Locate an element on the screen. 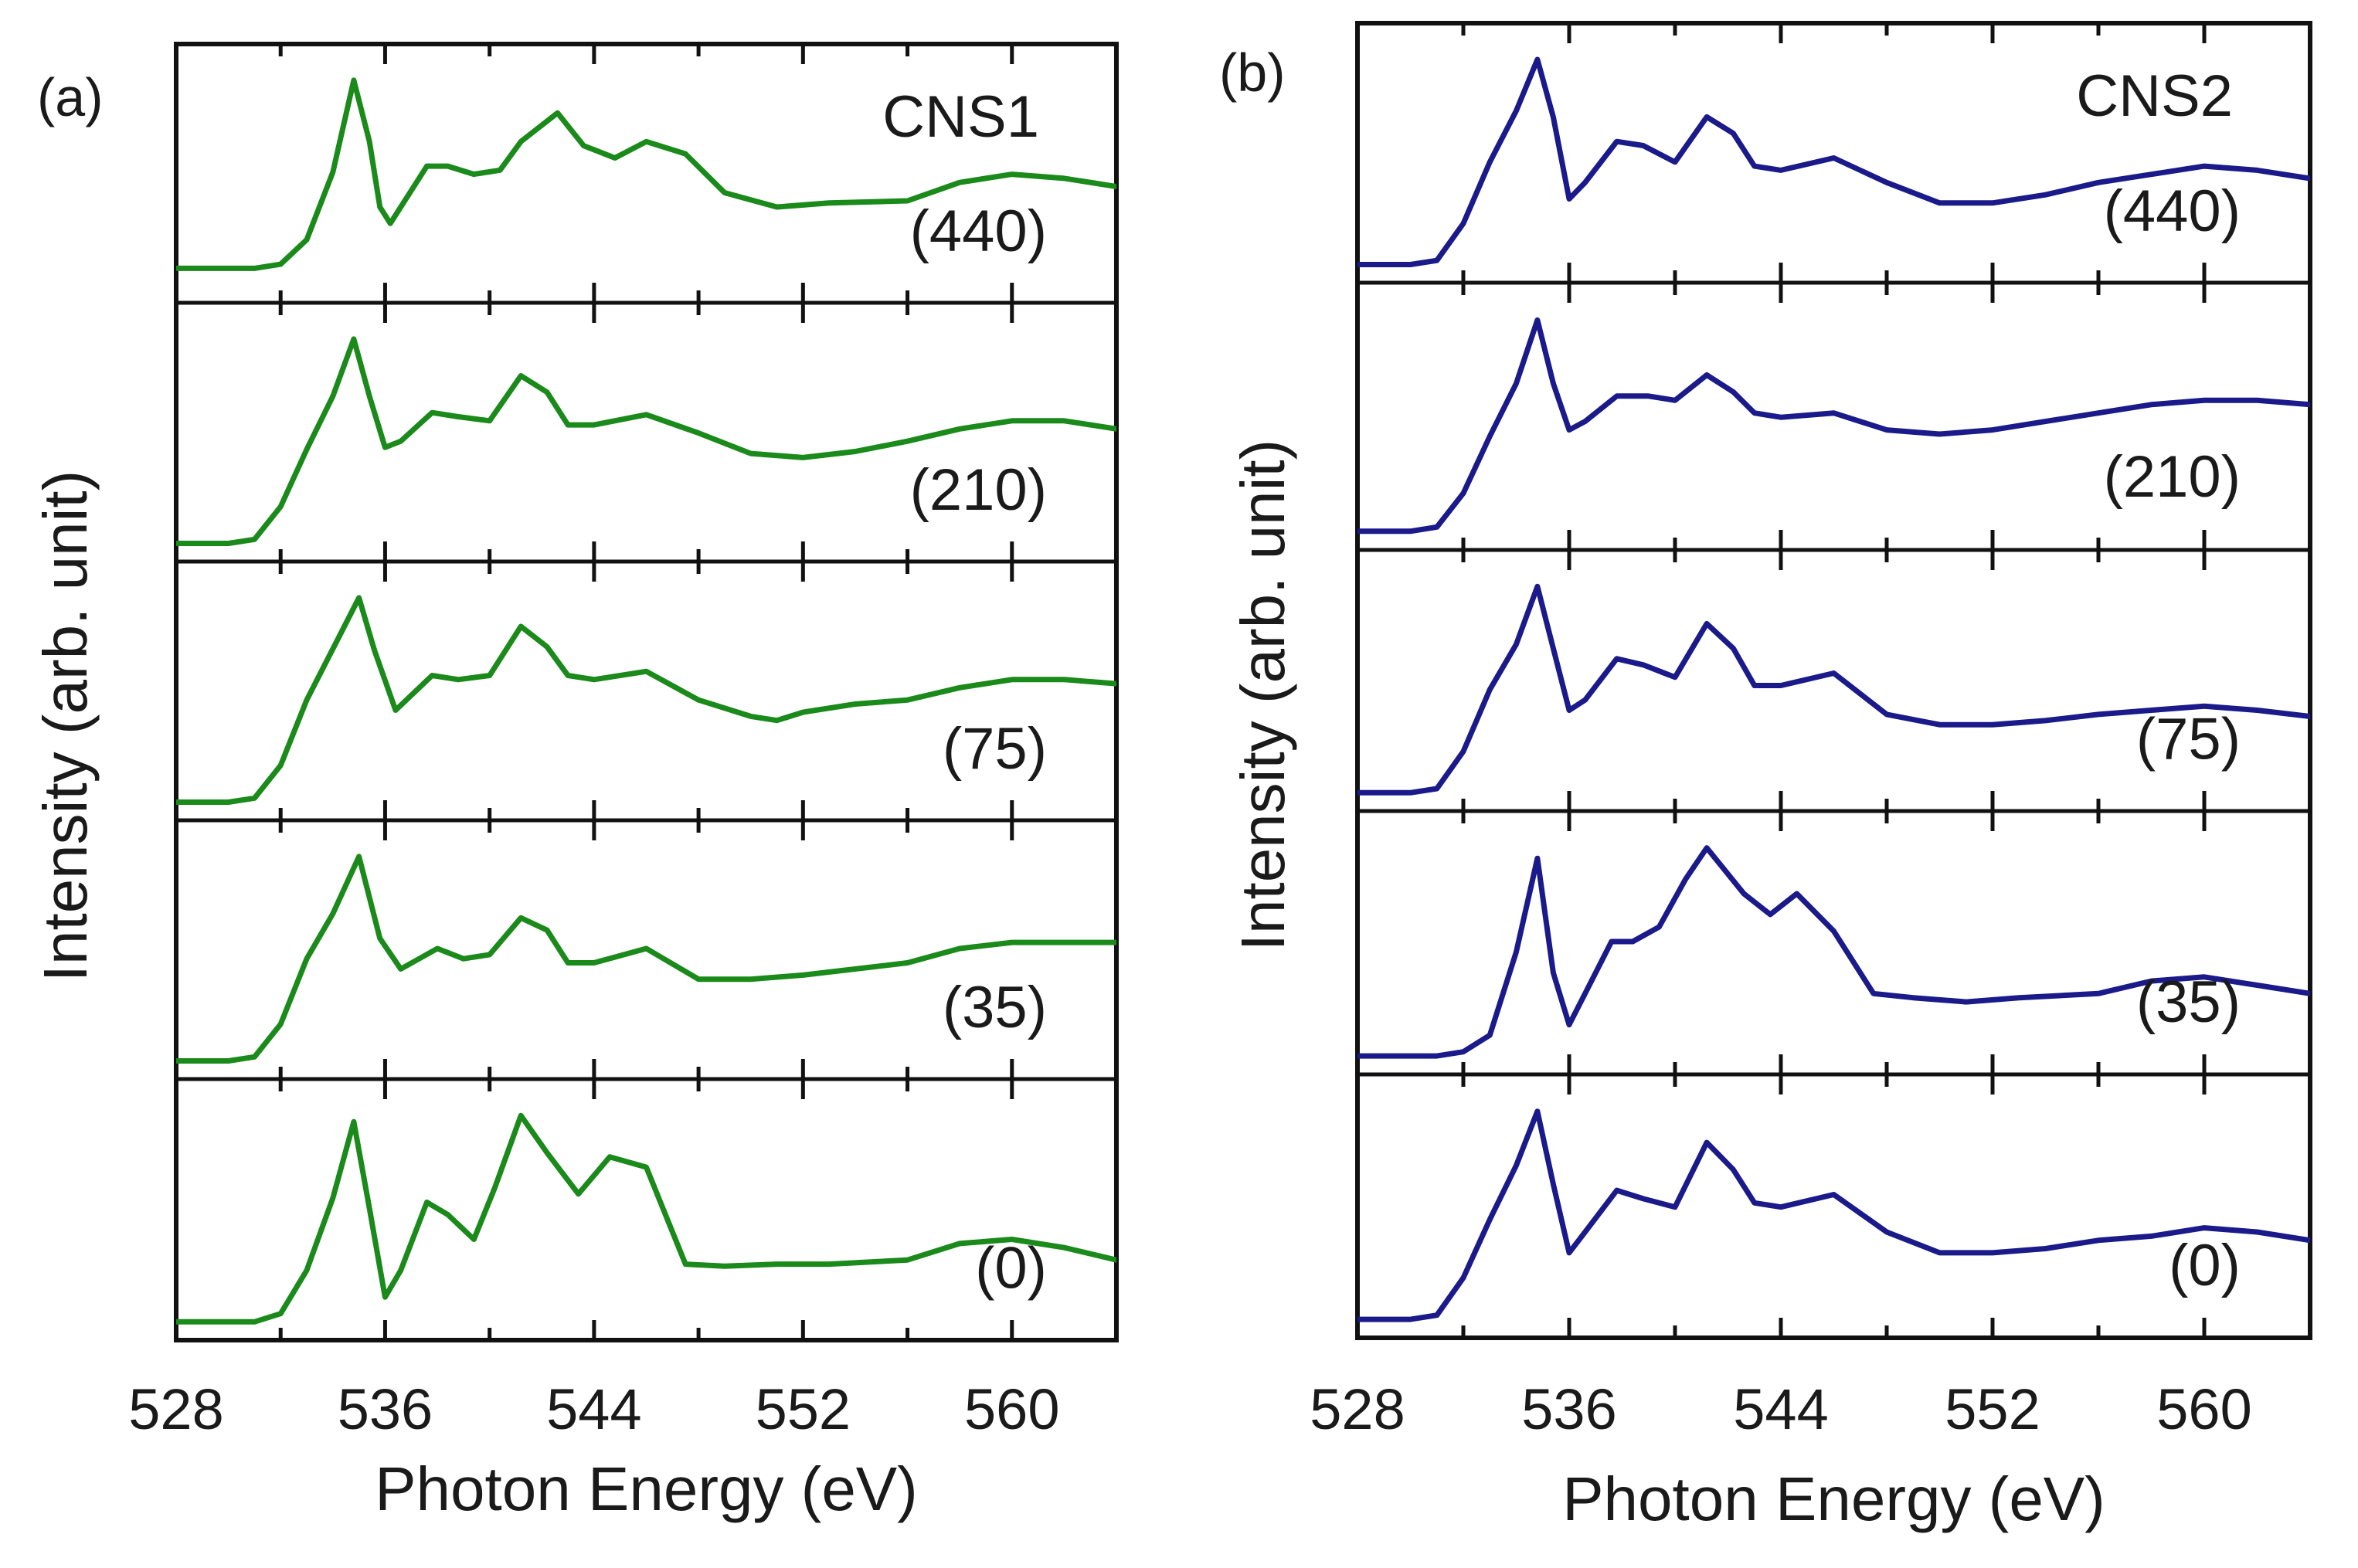  panel-tag: (a) is located at coordinates (70, 97).